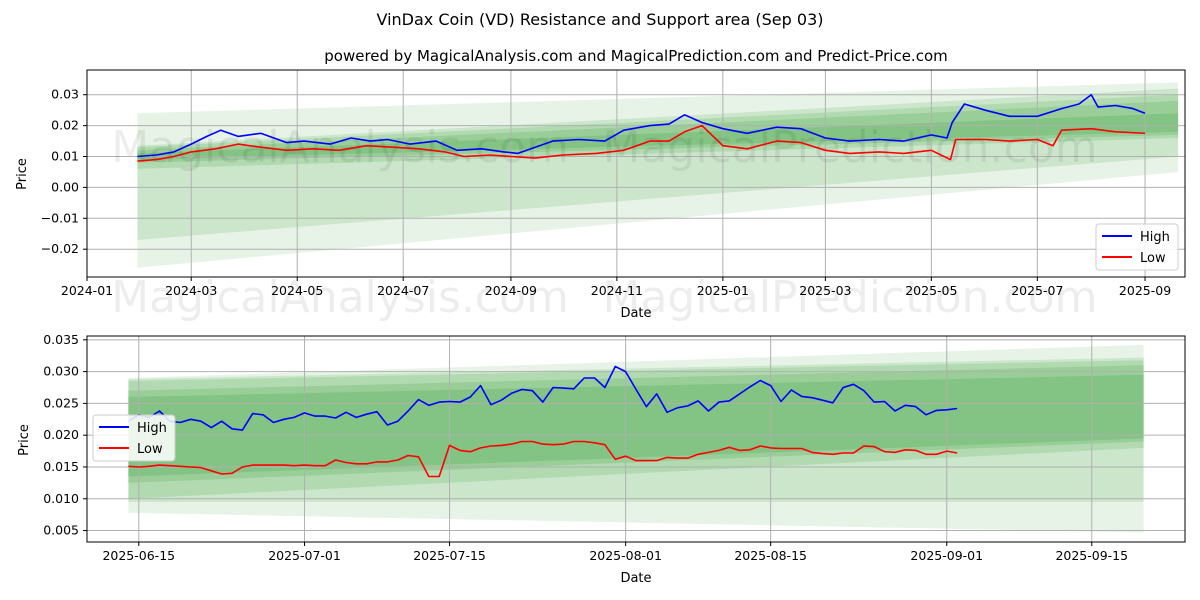 The width and height of the screenshot is (1200, 600). Describe the element at coordinates (134, 438) in the screenshot. I see `zoom-legend: High Low` at that location.